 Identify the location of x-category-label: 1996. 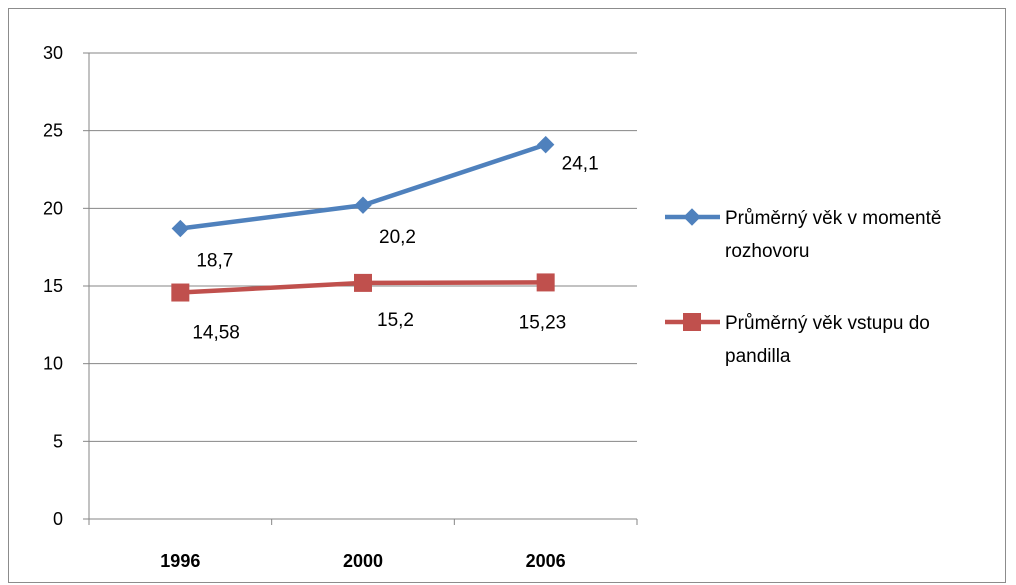
(180, 561).